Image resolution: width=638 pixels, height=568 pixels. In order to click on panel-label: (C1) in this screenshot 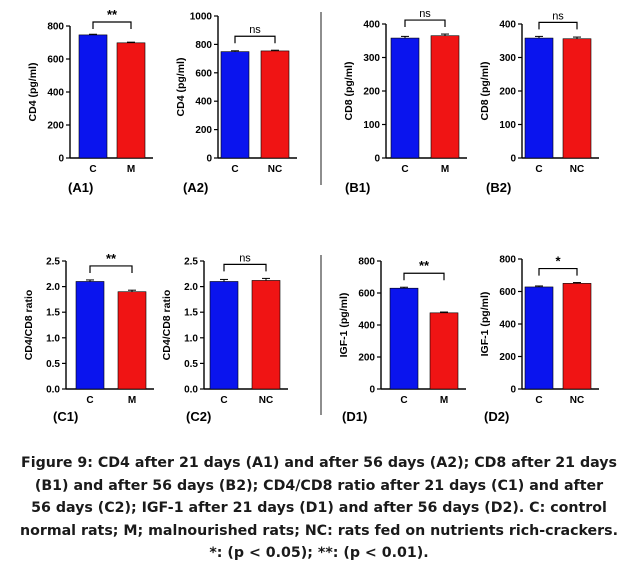, I will do `click(65, 416)`.